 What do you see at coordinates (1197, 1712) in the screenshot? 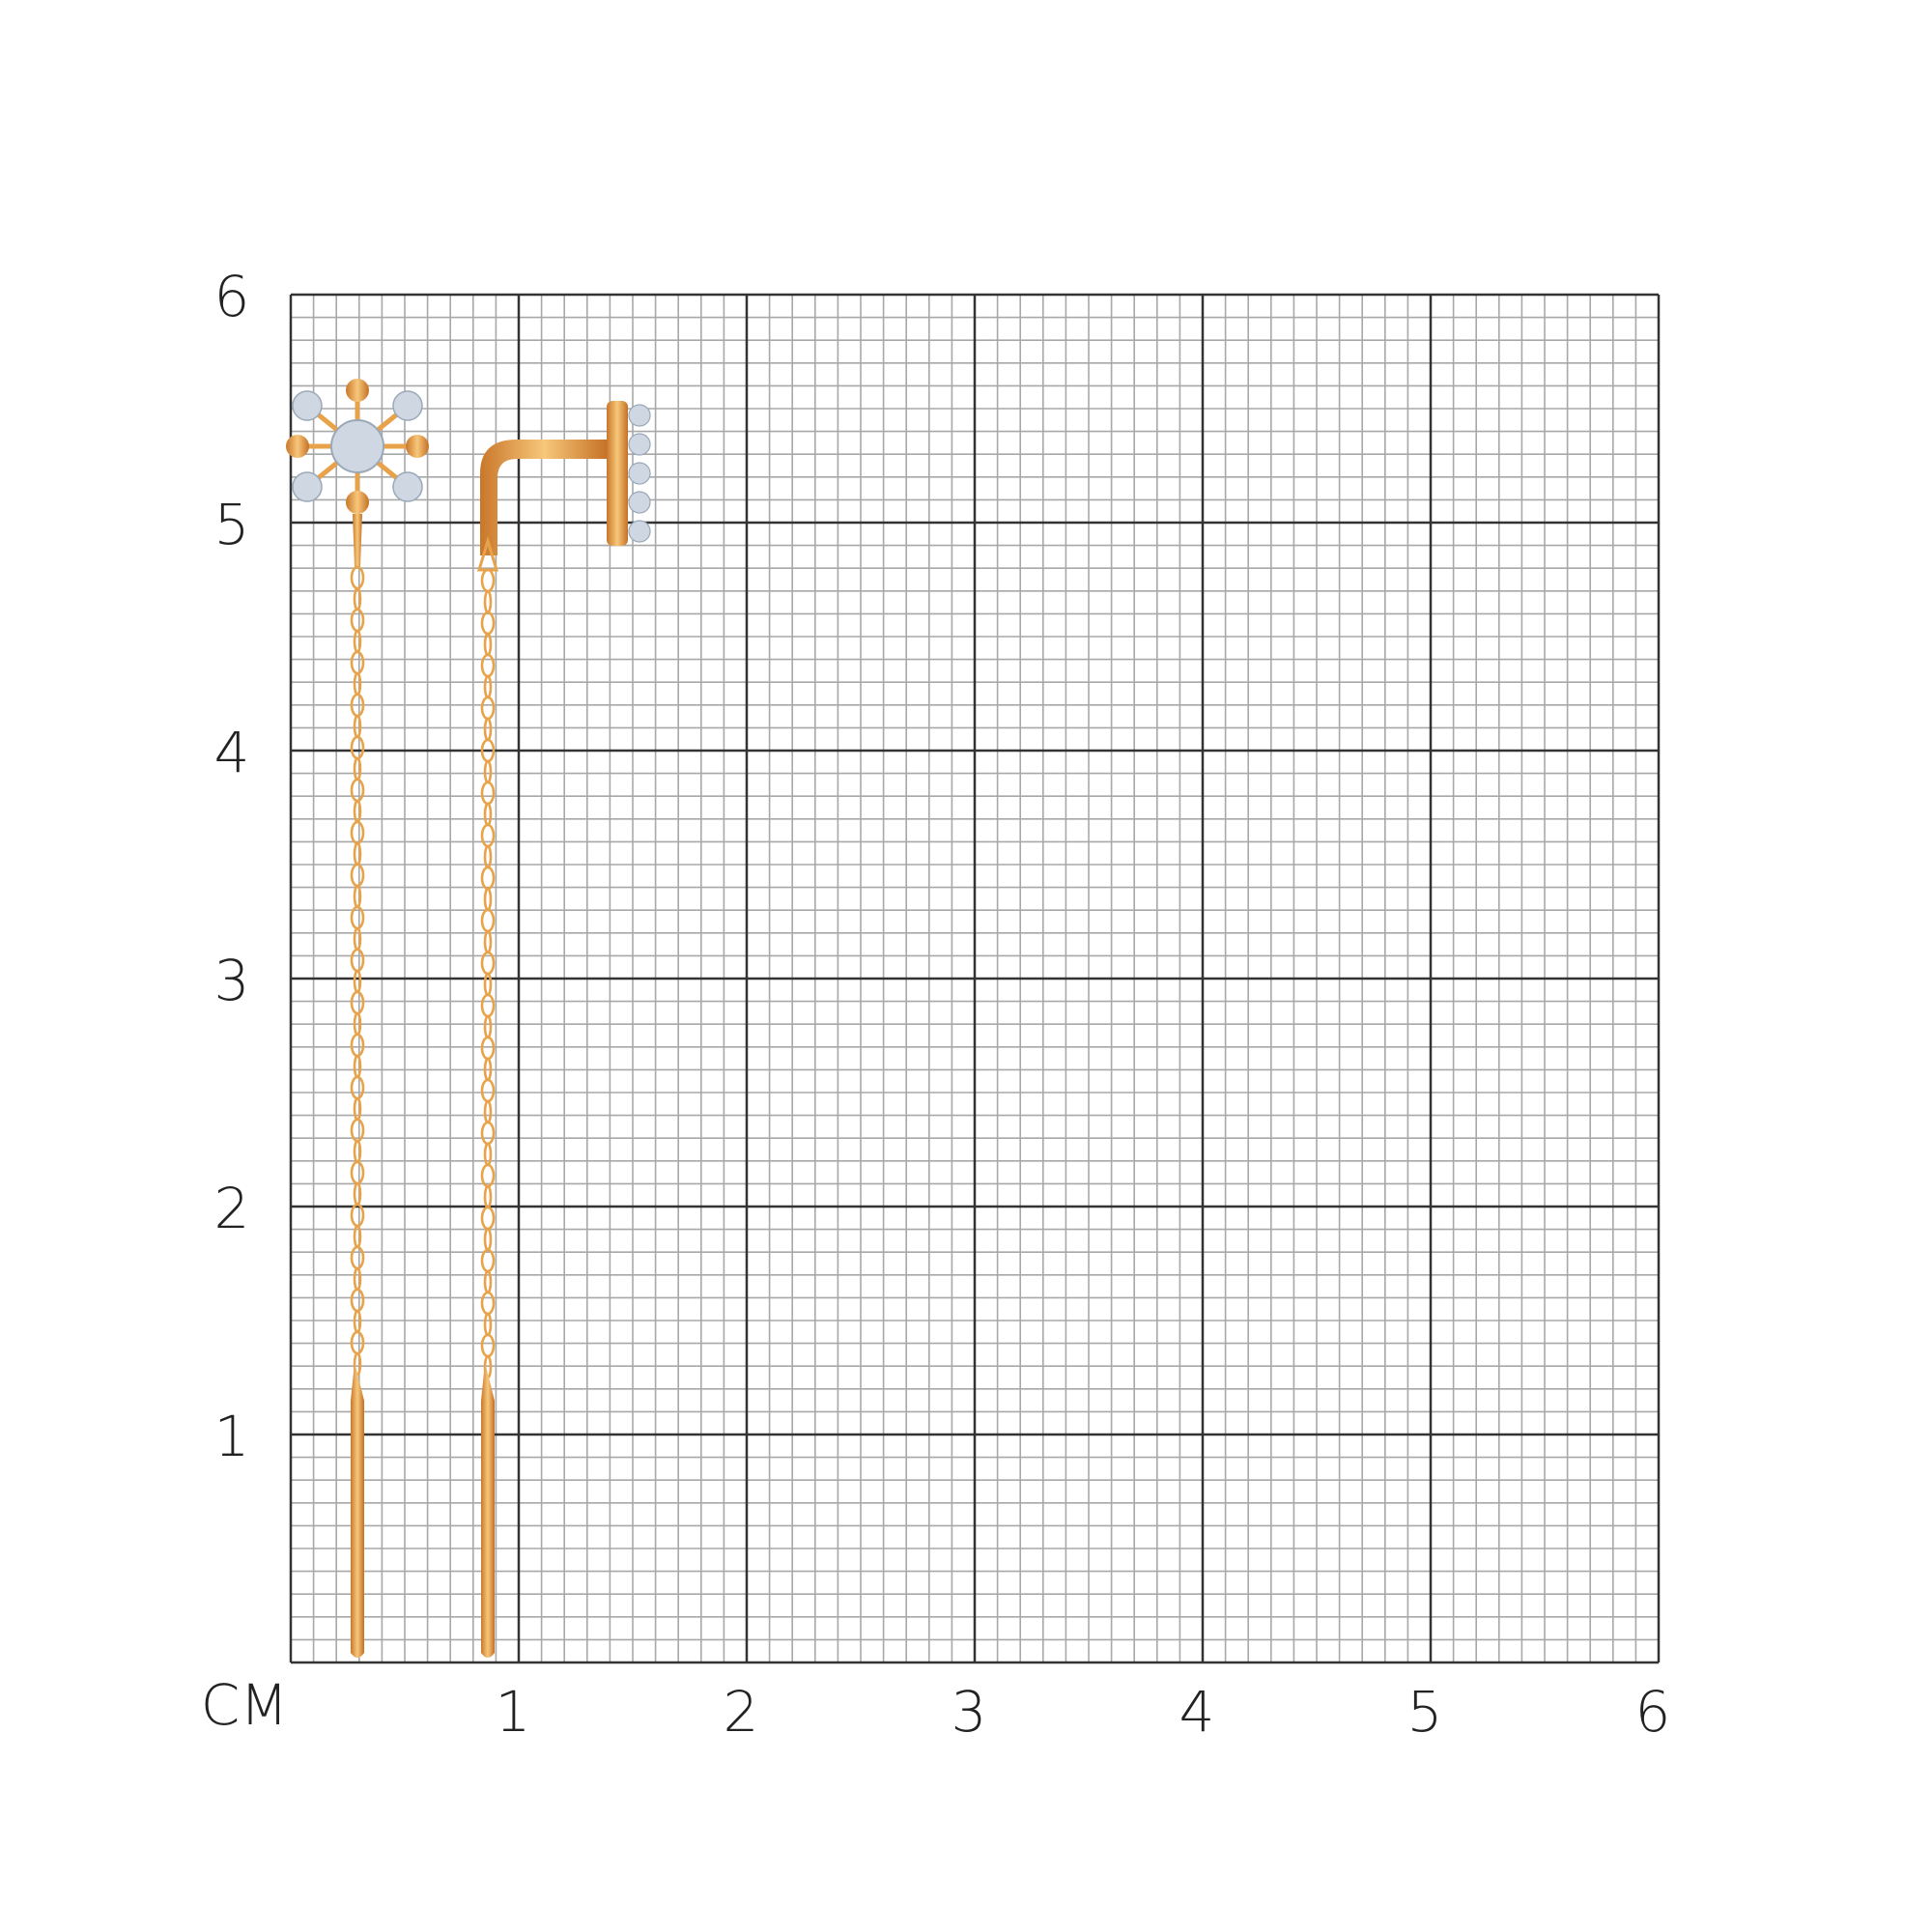
I see `x-tick-label: 4` at bounding box center [1197, 1712].